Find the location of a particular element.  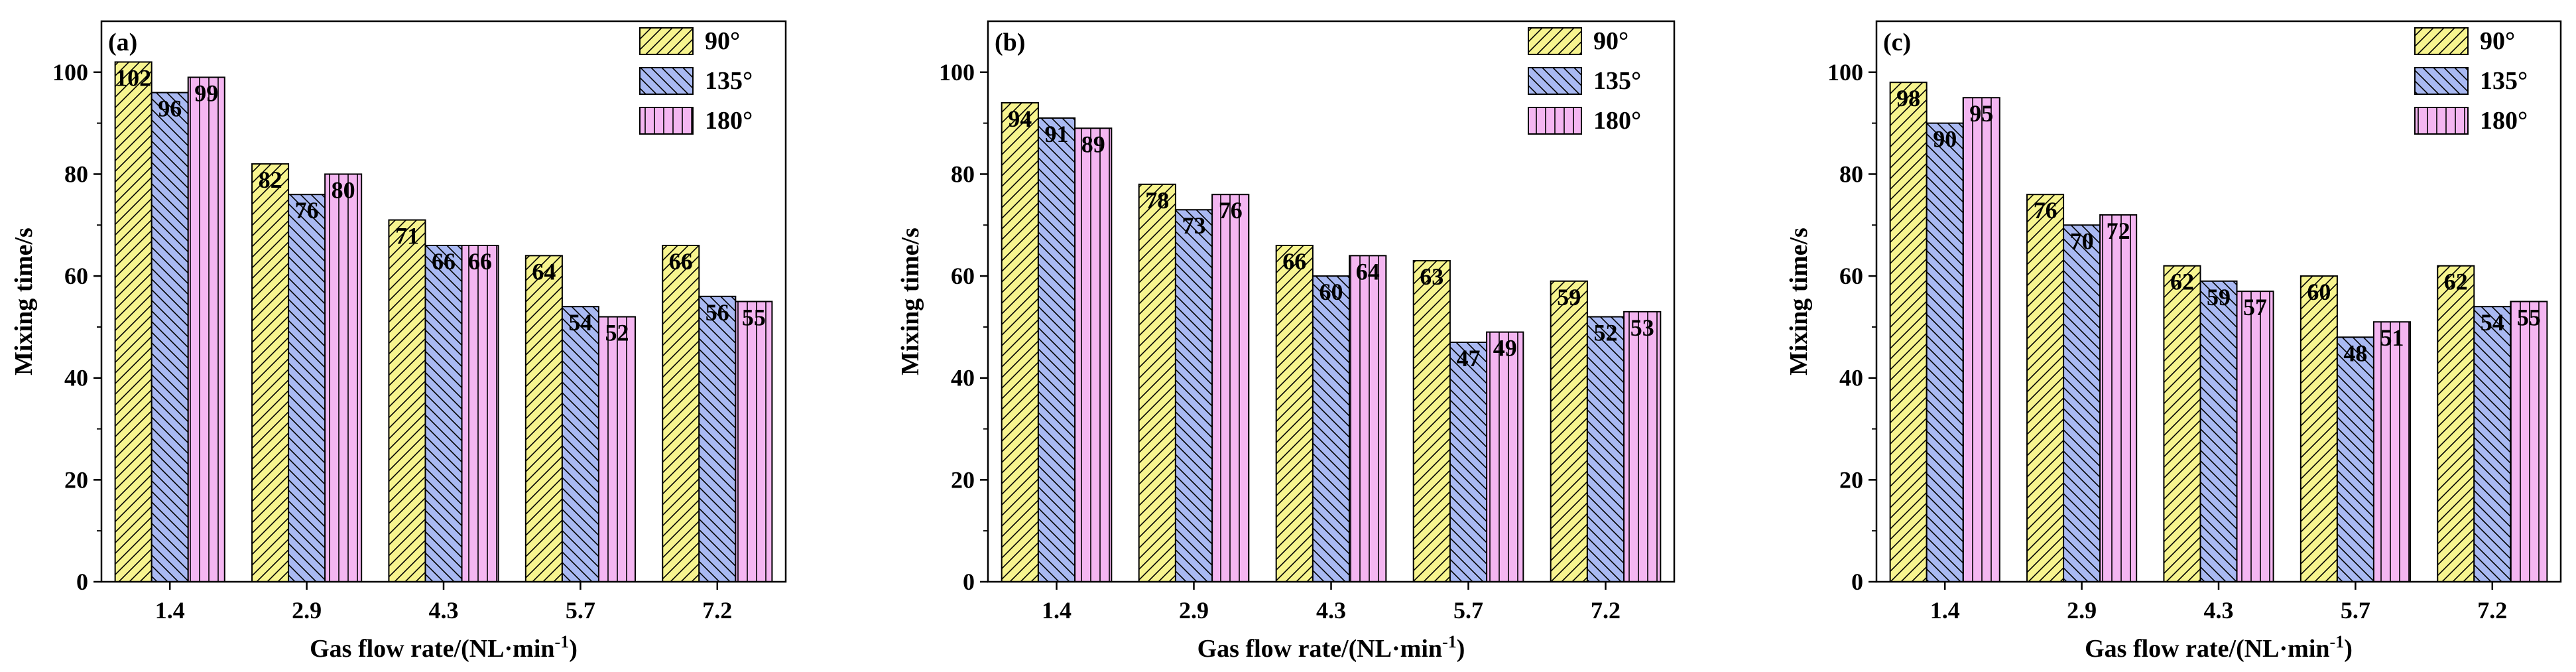

y-axis-title: Mixing time/s is located at coordinates (24, 301).